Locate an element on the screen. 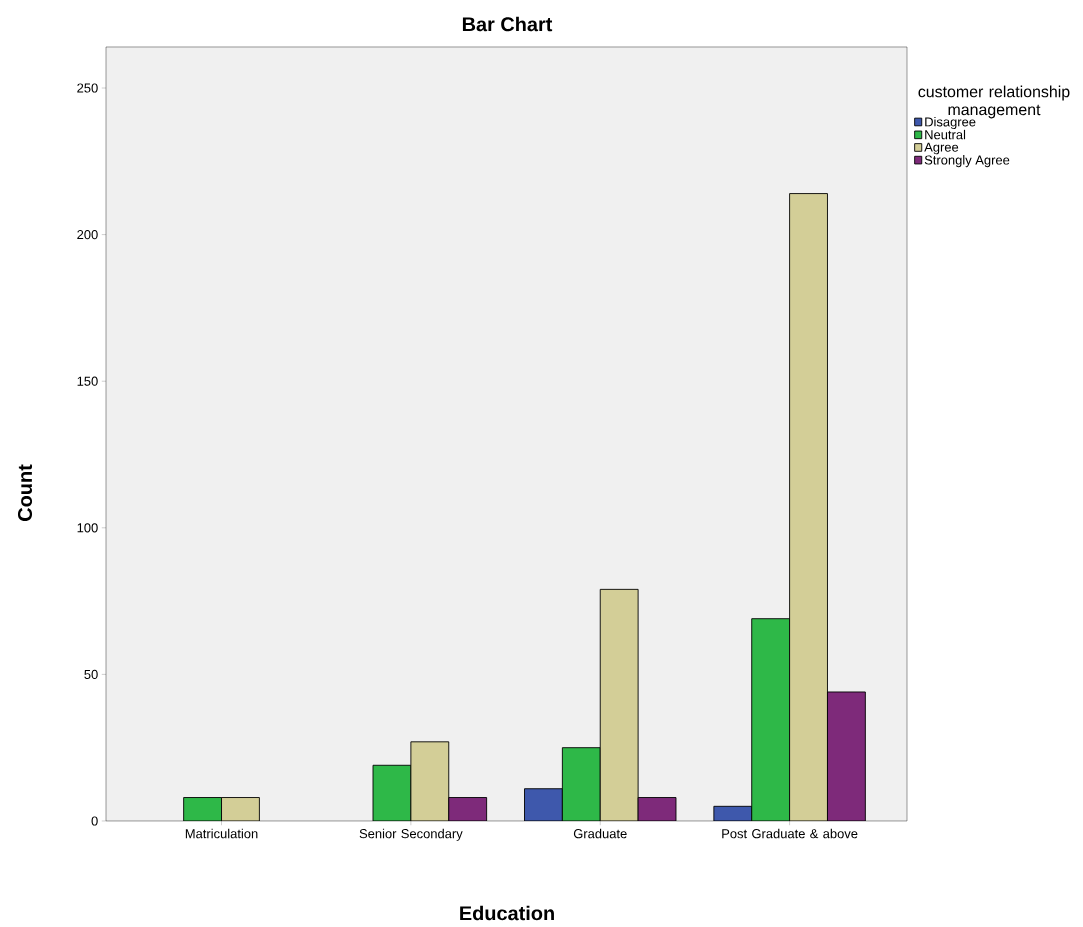  y-tick-label: 50 is located at coordinates (91, 674).